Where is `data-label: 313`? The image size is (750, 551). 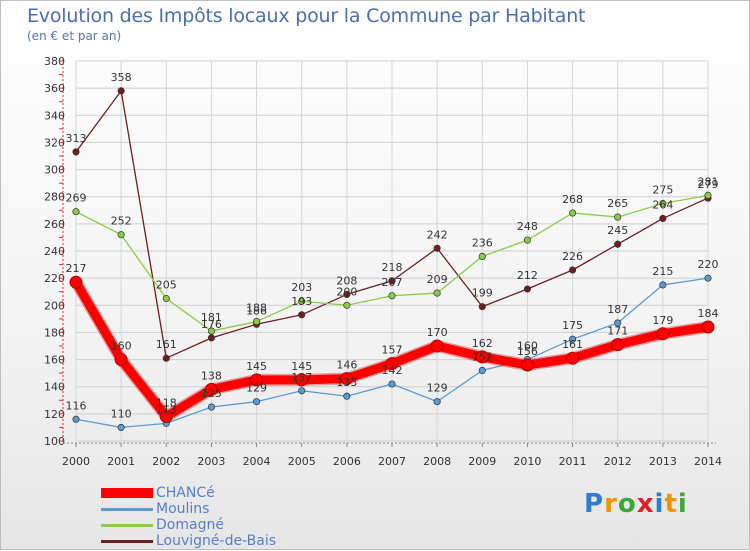 data-label: 313 is located at coordinates (76, 138).